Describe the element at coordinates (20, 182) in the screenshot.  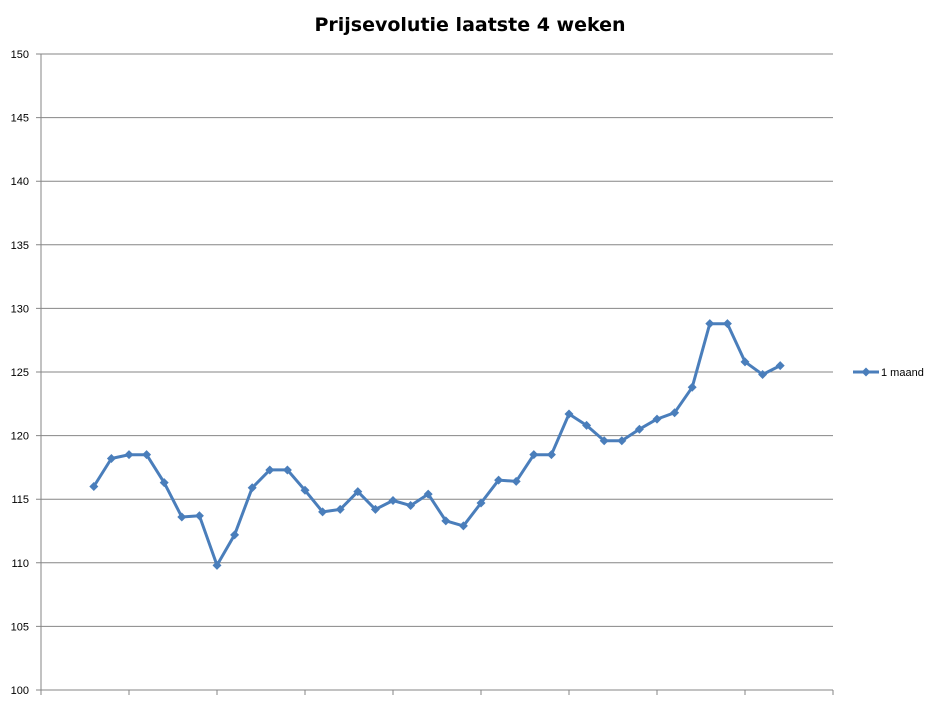
I see `y-tick-label: 140` at that location.